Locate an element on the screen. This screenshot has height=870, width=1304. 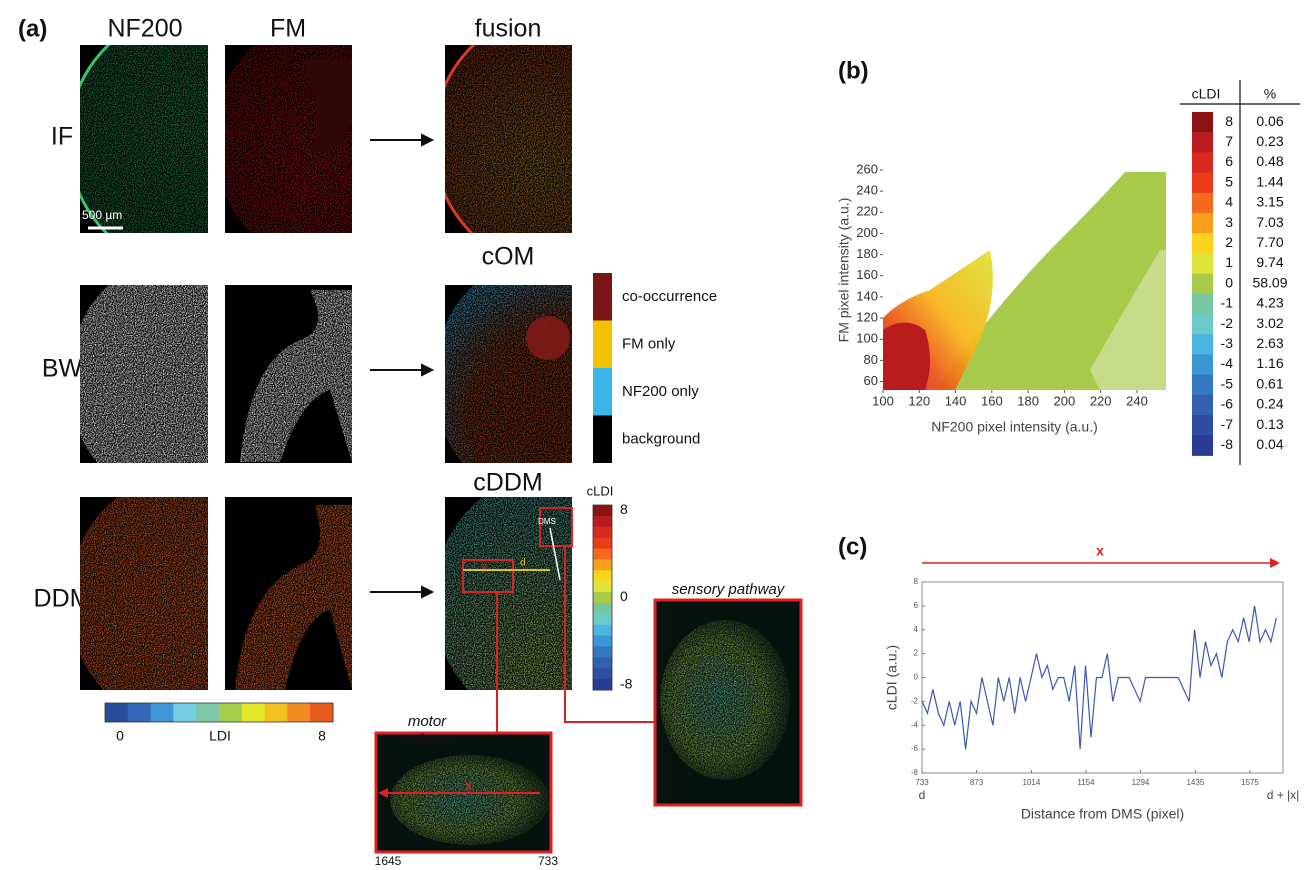
colorbar-frame is located at coordinates (219, 712).